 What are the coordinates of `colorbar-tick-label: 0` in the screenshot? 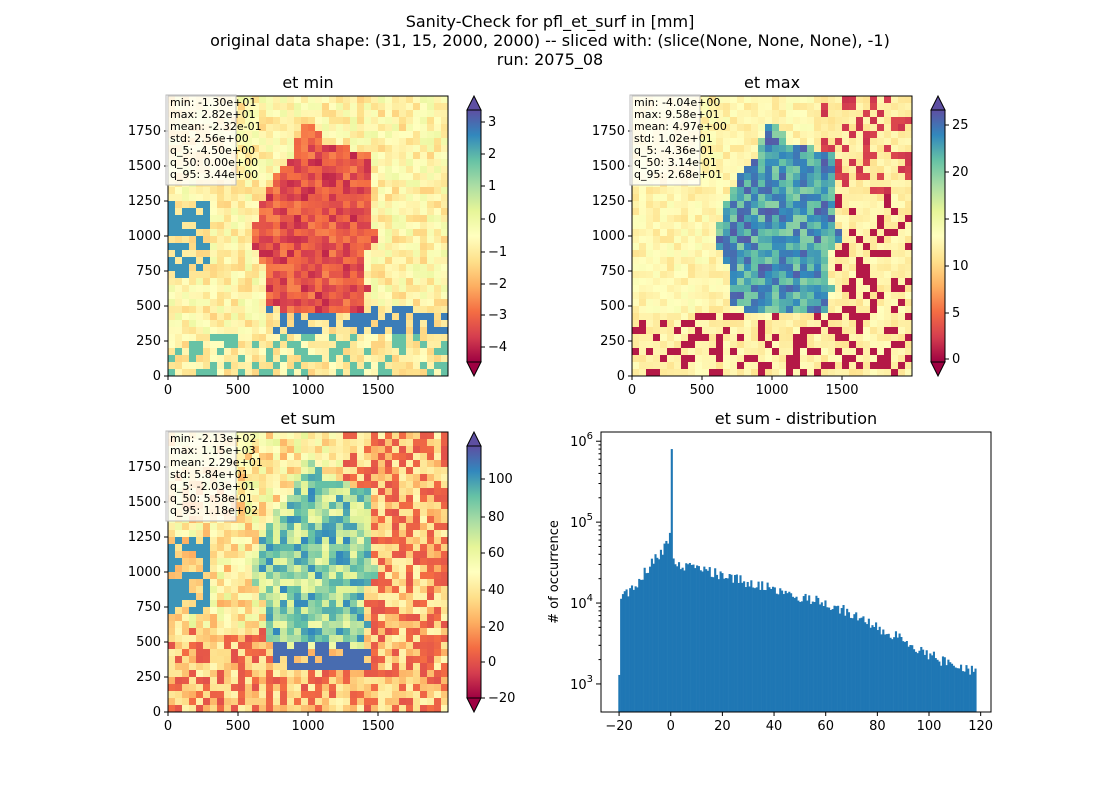 It's located at (956, 359).